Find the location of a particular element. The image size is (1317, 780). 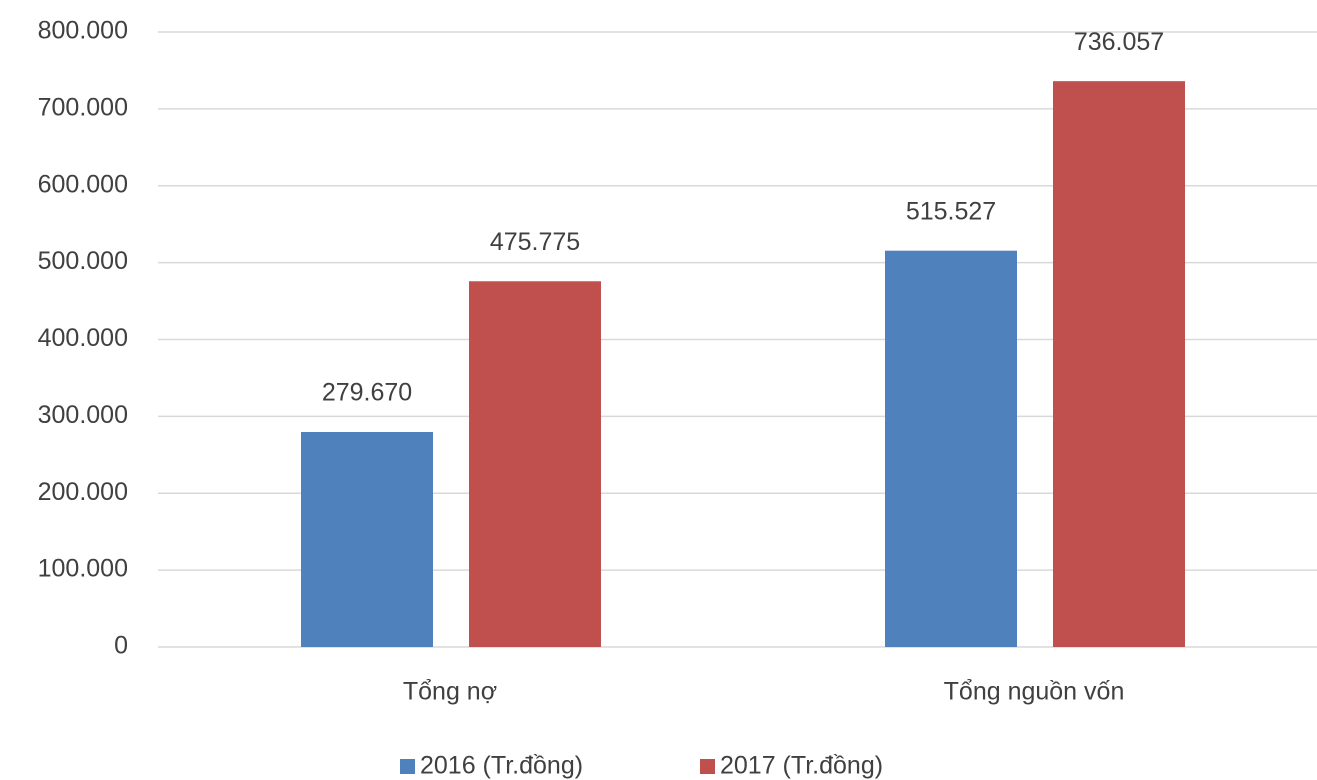

x-tick-label: Tổng nguồn vốn is located at coordinates (1034, 692).